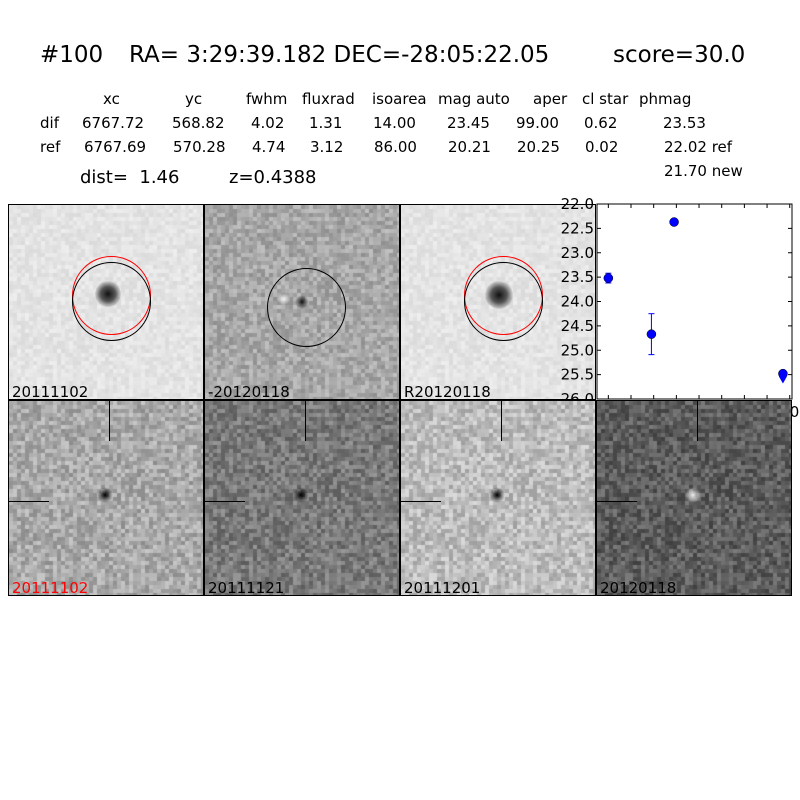  What do you see at coordinates (665, 99) in the screenshot?
I see `column-header: phmag` at bounding box center [665, 99].